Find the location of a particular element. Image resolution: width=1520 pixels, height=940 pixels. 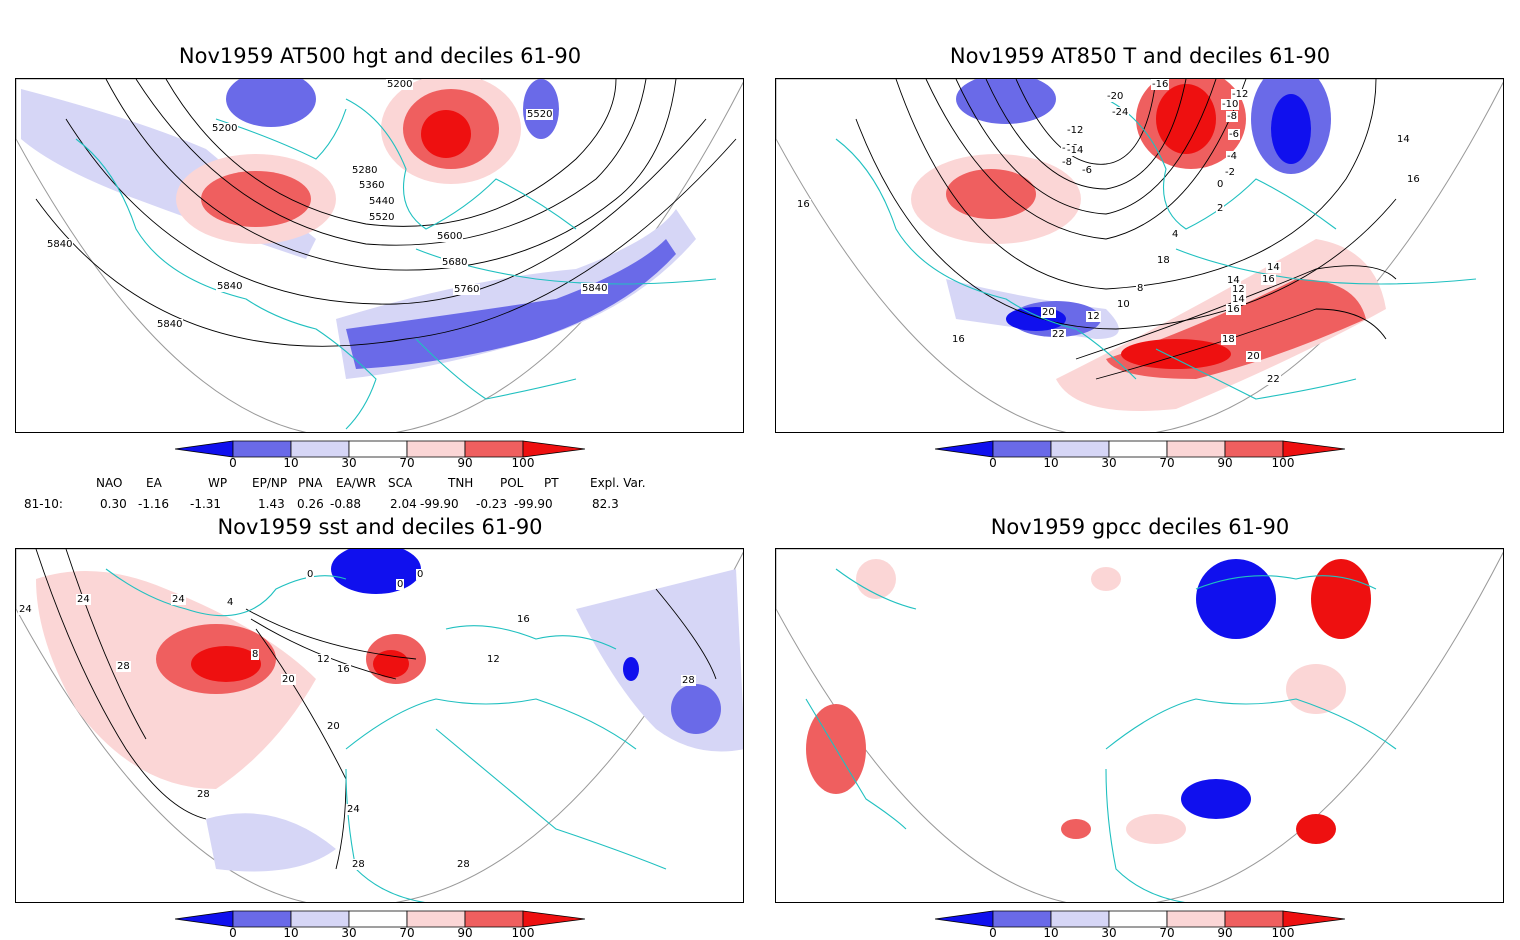

index-header-explvar: Expl. Var. is located at coordinates (618, 483).